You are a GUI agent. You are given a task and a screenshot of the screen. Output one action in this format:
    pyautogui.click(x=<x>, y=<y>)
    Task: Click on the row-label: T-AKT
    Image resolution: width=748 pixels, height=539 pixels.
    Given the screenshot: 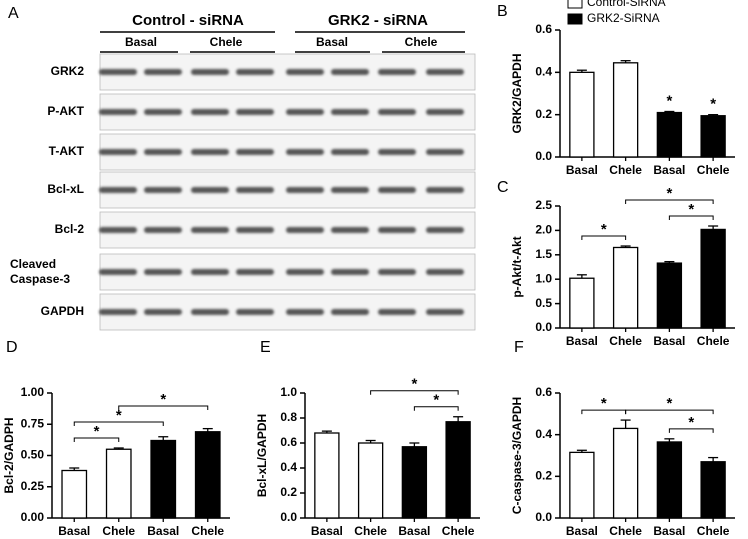 What is the action you would take?
    pyautogui.click(x=67, y=151)
    